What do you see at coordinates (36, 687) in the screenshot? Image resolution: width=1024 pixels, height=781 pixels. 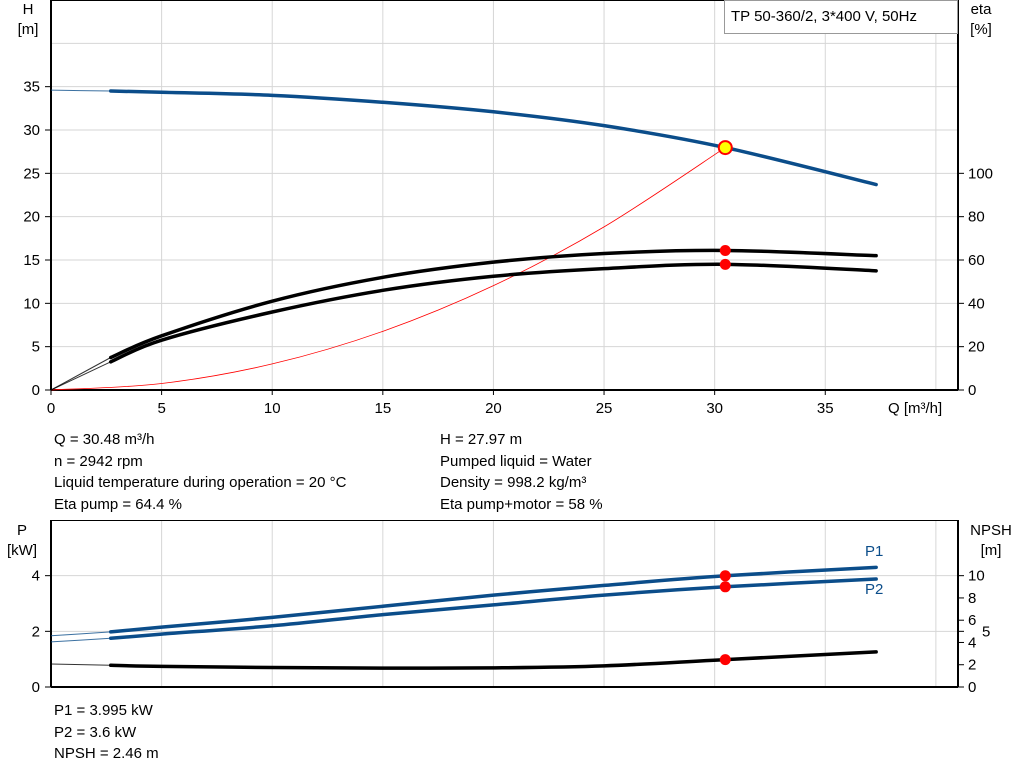 I see `p-tick-label: 0` at bounding box center [36, 687].